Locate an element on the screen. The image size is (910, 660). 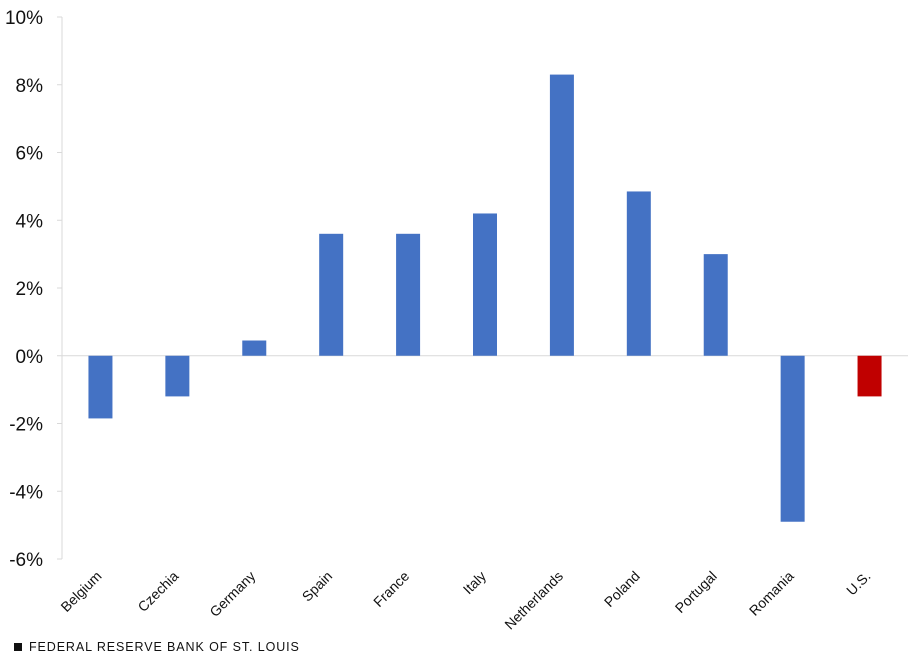
category-label: U.S. is located at coordinates (858, 583).